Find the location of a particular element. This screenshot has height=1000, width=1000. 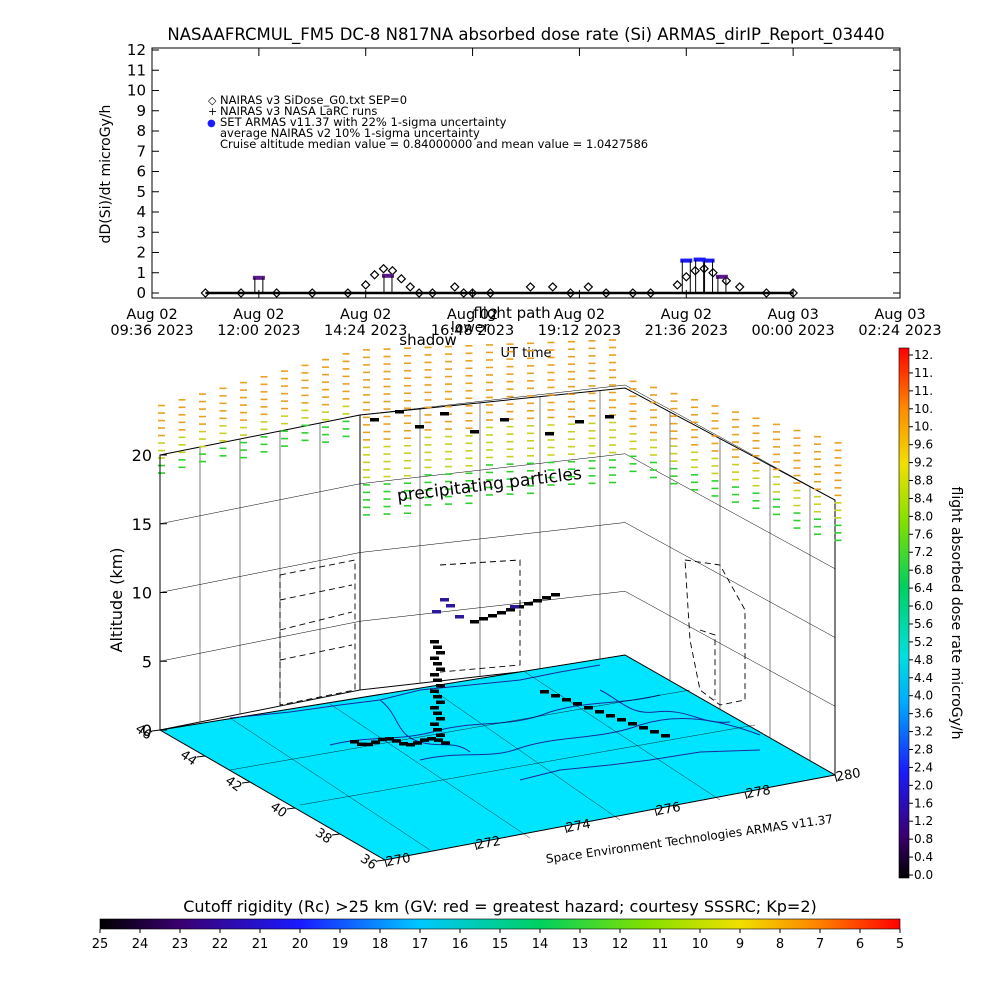

dose-tick-label: 6.8 is located at coordinates (923, 570).